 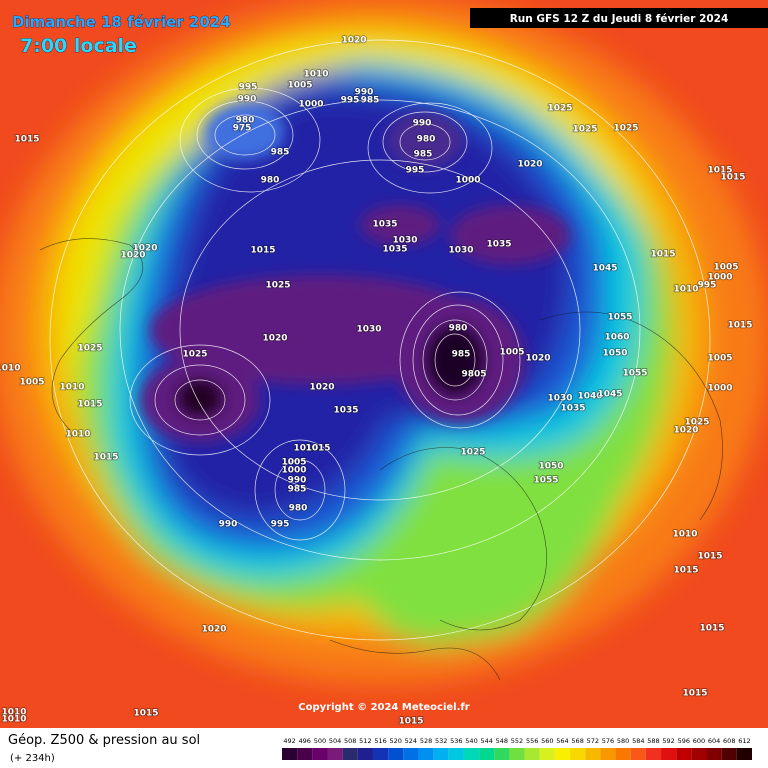 What do you see at coordinates (699, 741) in the screenshot?
I see `colorbar-tick-label: 600` at bounding box center [699, 741].